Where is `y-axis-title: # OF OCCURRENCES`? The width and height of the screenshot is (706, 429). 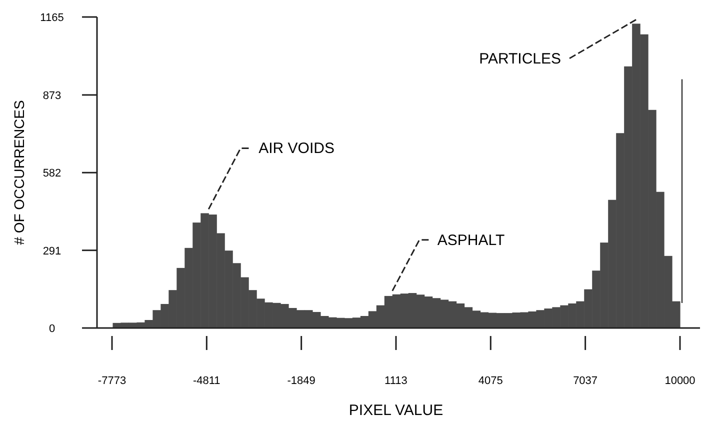 y-axis-title: # OF OCCURRENCES is located at coordinates (19, 172).